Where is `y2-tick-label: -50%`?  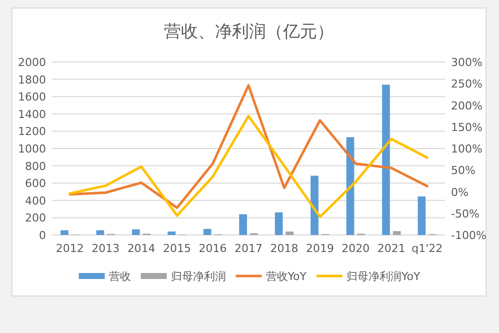
y2-tick-label: -50% is located at coordinates (465, 213).